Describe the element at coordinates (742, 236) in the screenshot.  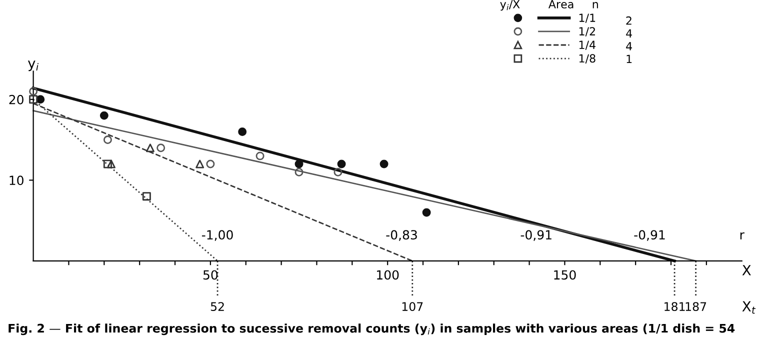
I see `annotation: r` at that location.